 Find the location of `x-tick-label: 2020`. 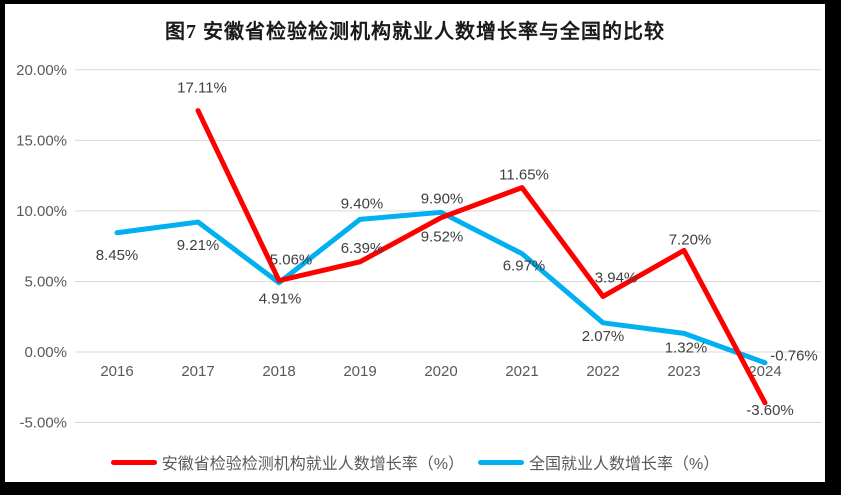

x-tick-label: 2020 is located at coordinates (440, 371).